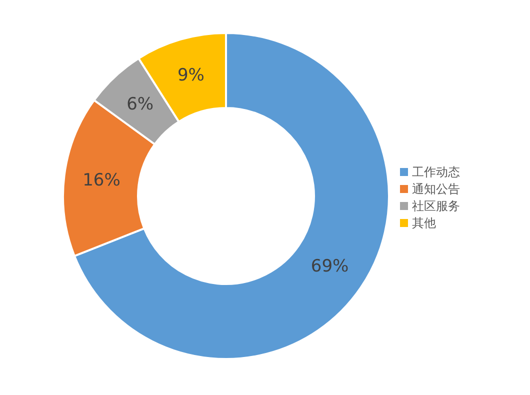 The width and height of the screenshot is (530, 395). What do you see at coordinates (436, 189) in the screenshot?
I see `legend-label: 通知公告` at bounding box center [436, 189].